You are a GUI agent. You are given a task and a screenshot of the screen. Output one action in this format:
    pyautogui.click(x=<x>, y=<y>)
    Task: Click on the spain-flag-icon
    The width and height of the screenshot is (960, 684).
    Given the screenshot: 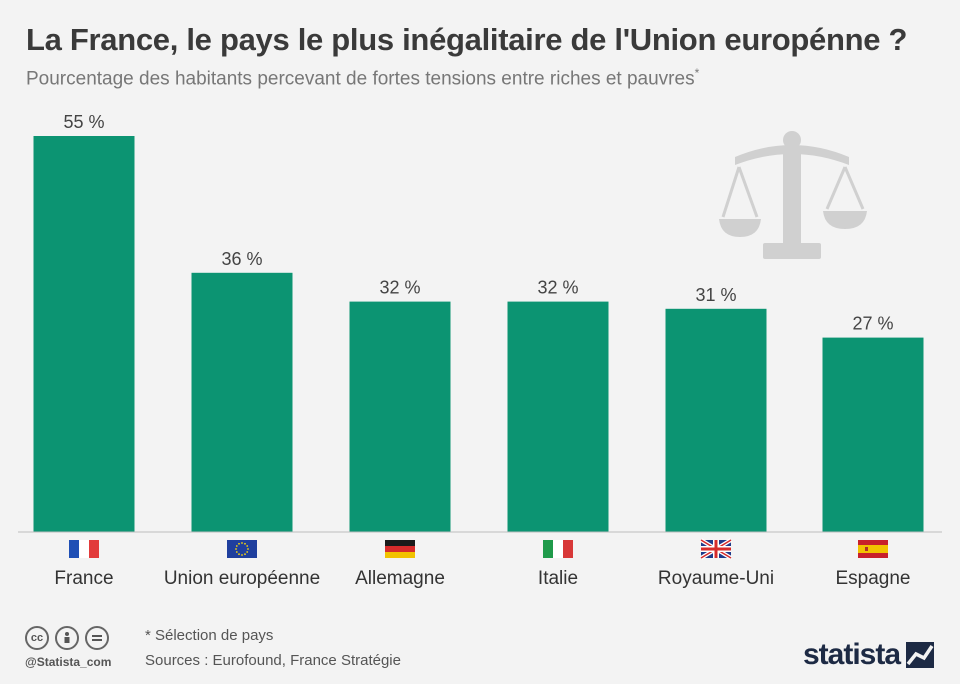 What is the action you would take?
    pyautogui.click(x=873, y=549)
    